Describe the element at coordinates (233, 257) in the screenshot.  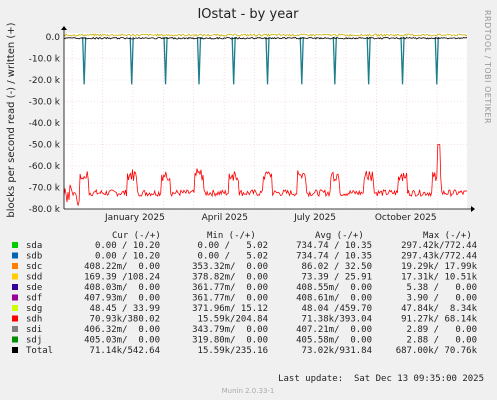
I see `legend-min-sdb: 0.00 / 5.02` at that location.